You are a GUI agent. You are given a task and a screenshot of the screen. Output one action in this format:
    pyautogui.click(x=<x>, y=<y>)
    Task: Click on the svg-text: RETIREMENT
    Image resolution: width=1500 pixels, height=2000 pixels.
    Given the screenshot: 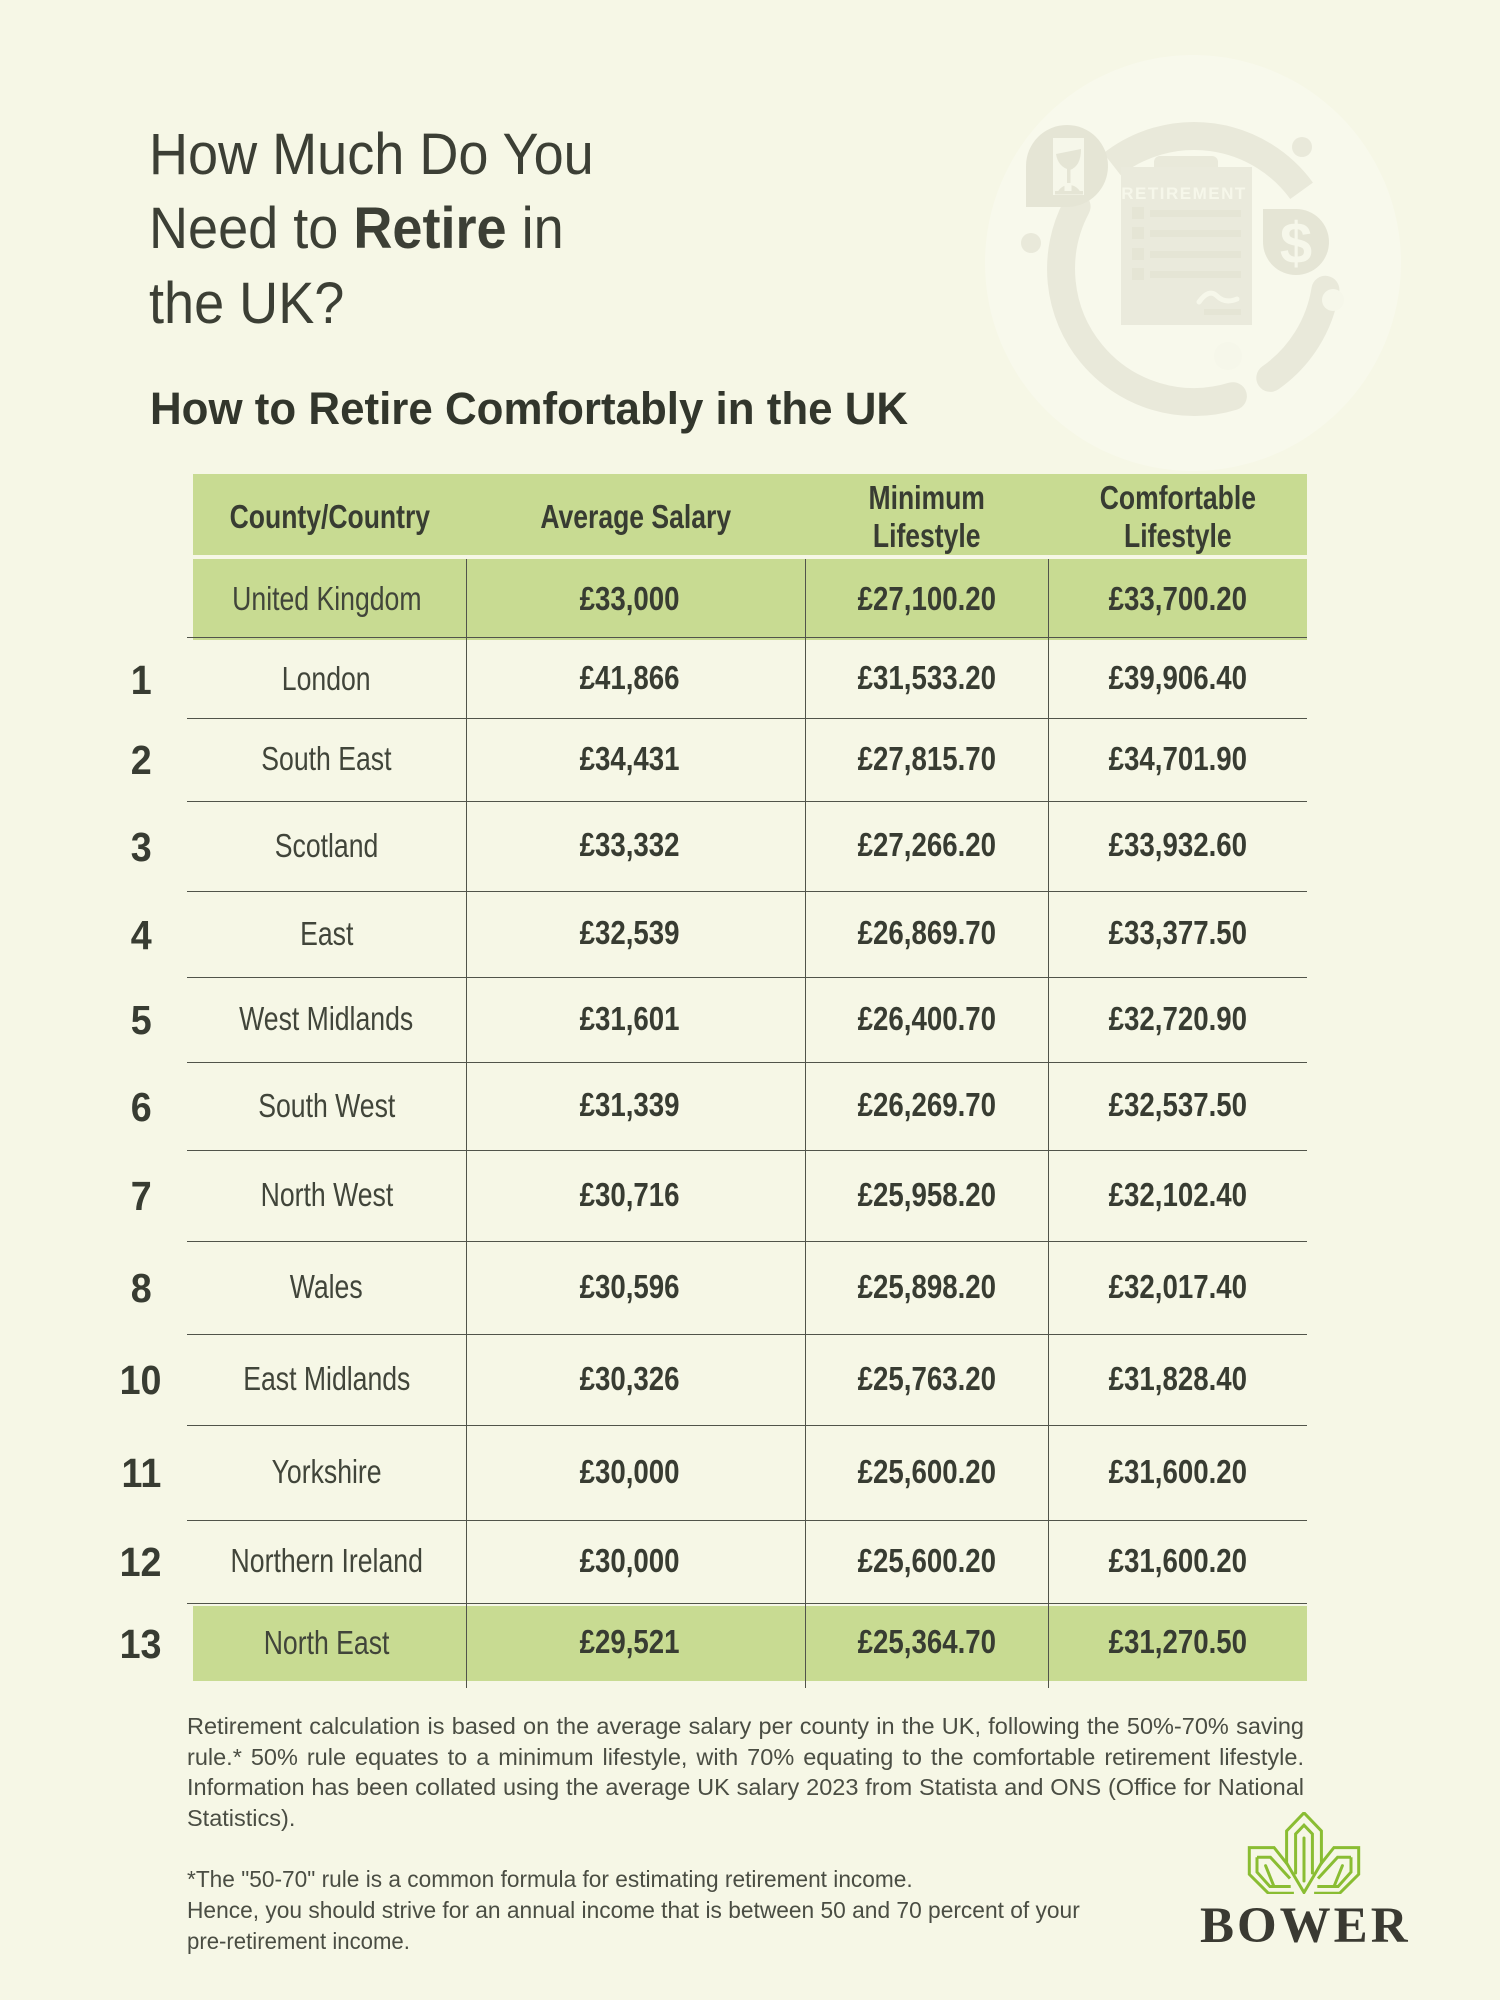 What is the action you would take?
    pyautogui.click(x=1184, y=193)
    